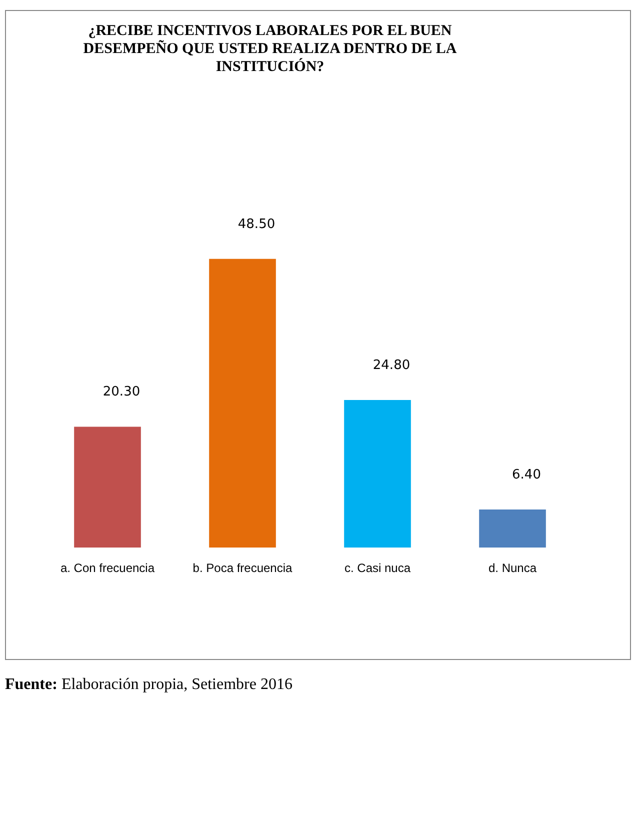  Describe the element at coordinates (242, 568) in the screenshot. I see `x-tick-label: b. Poca frecuencia` at that location.